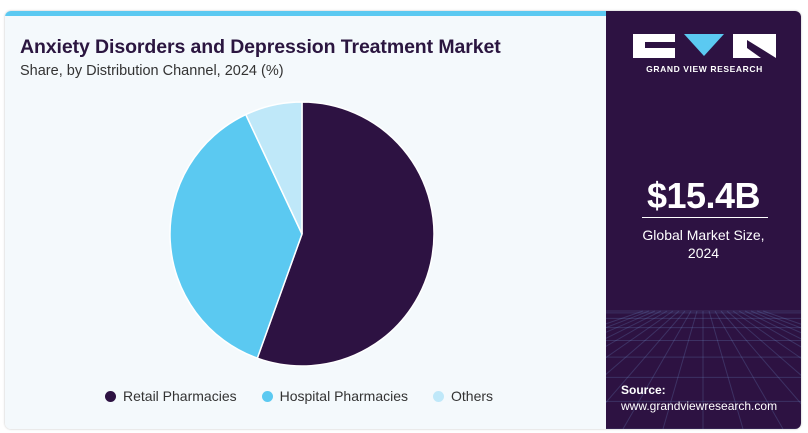  What do you see at coordinates (305, 13) in the screenshot?
I see `accent-bar` at bounding box center [305, 13].